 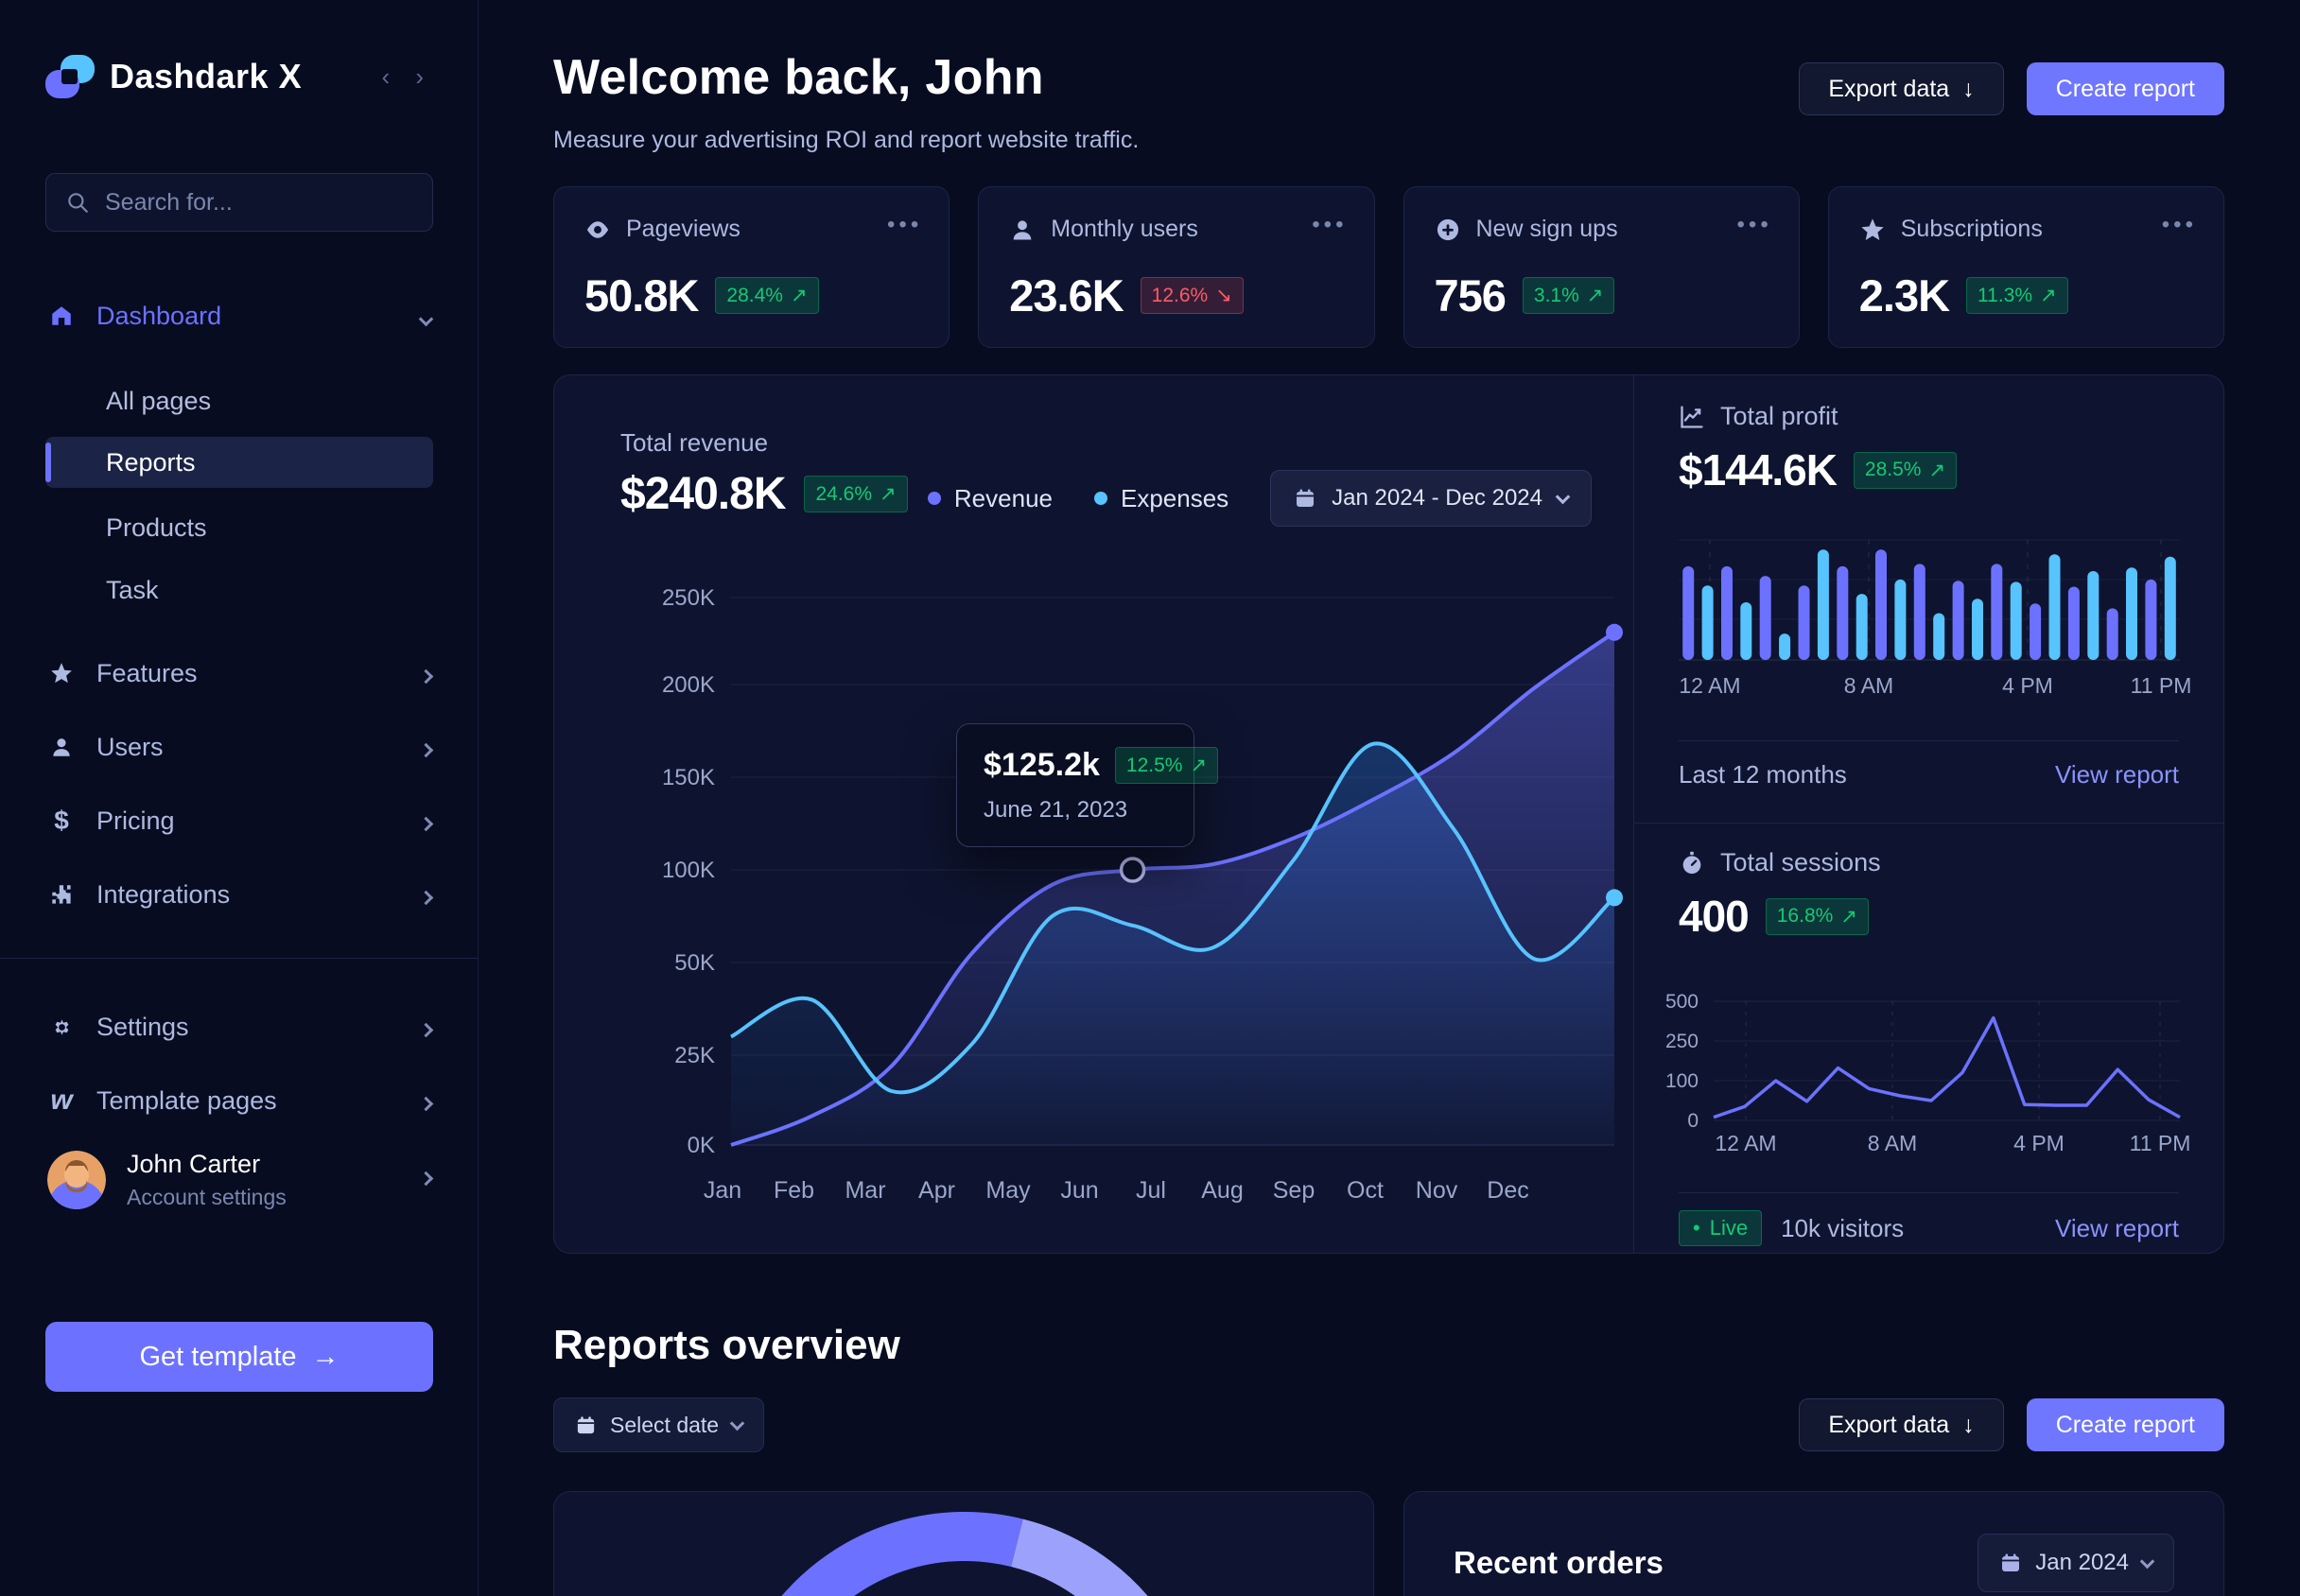 What do you see at coordinates (239, 894) in the screenshot?
I see `sidebar-item-integrations: Integrations` at bounding box center [239, 894].